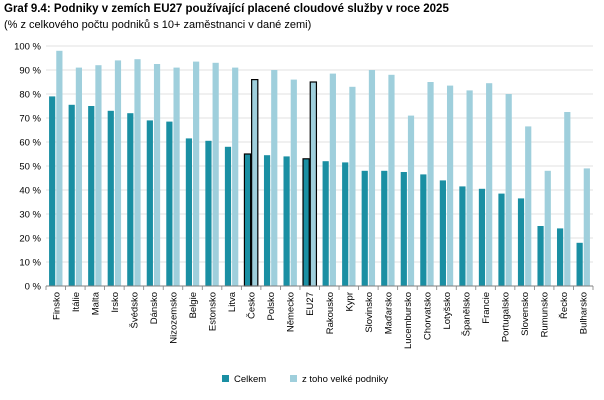 This screenshot has height=400, width=604. Describe the element at coordinates (252, 305) in the screenshot. I see `x-tick-label: Česko` at that location.